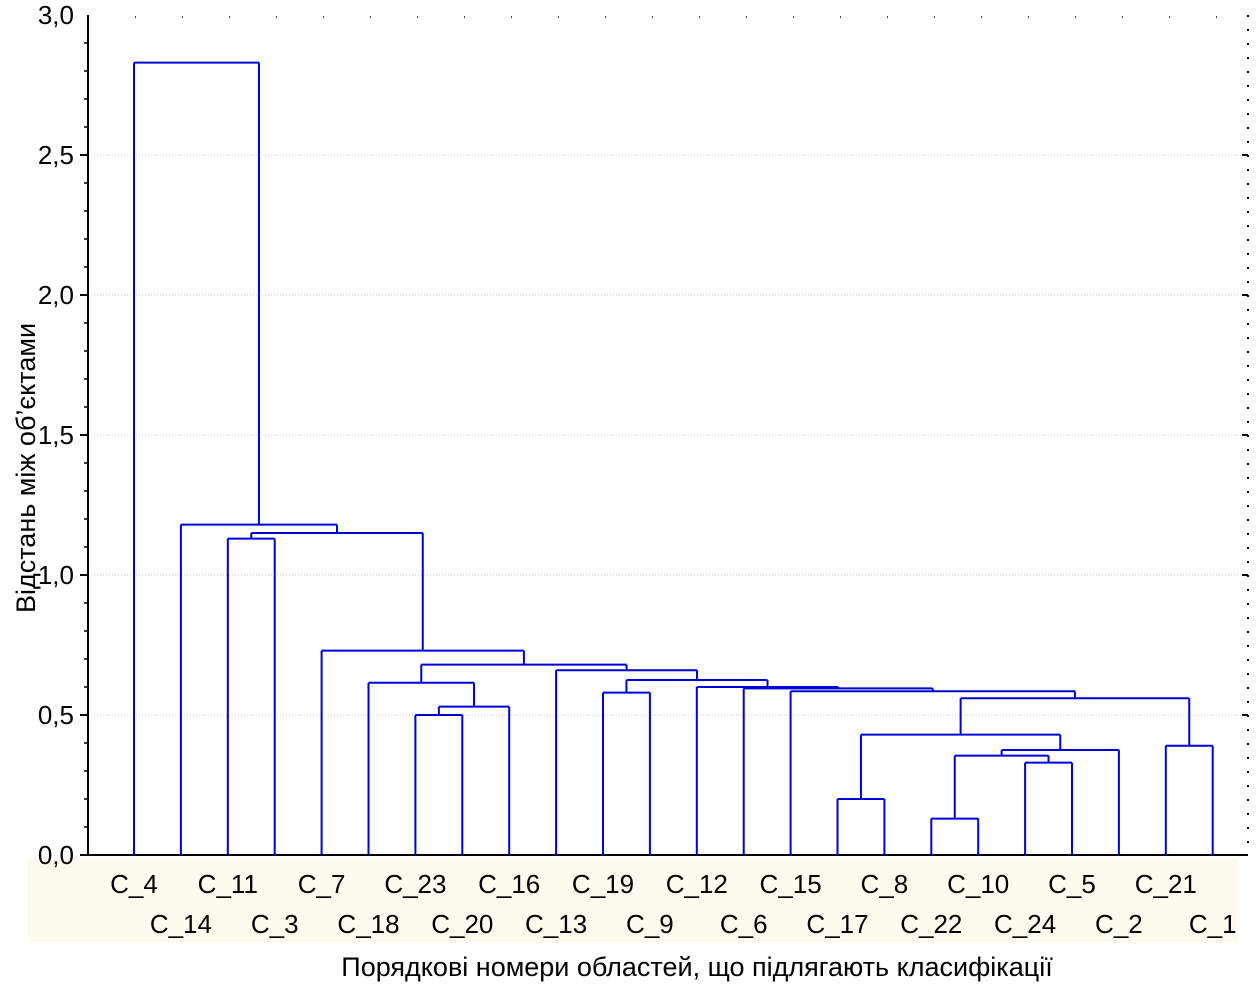  Describe the element at coordinates (1166, 884) in the screenshot. I see `leaf-label: C_21` at that location.